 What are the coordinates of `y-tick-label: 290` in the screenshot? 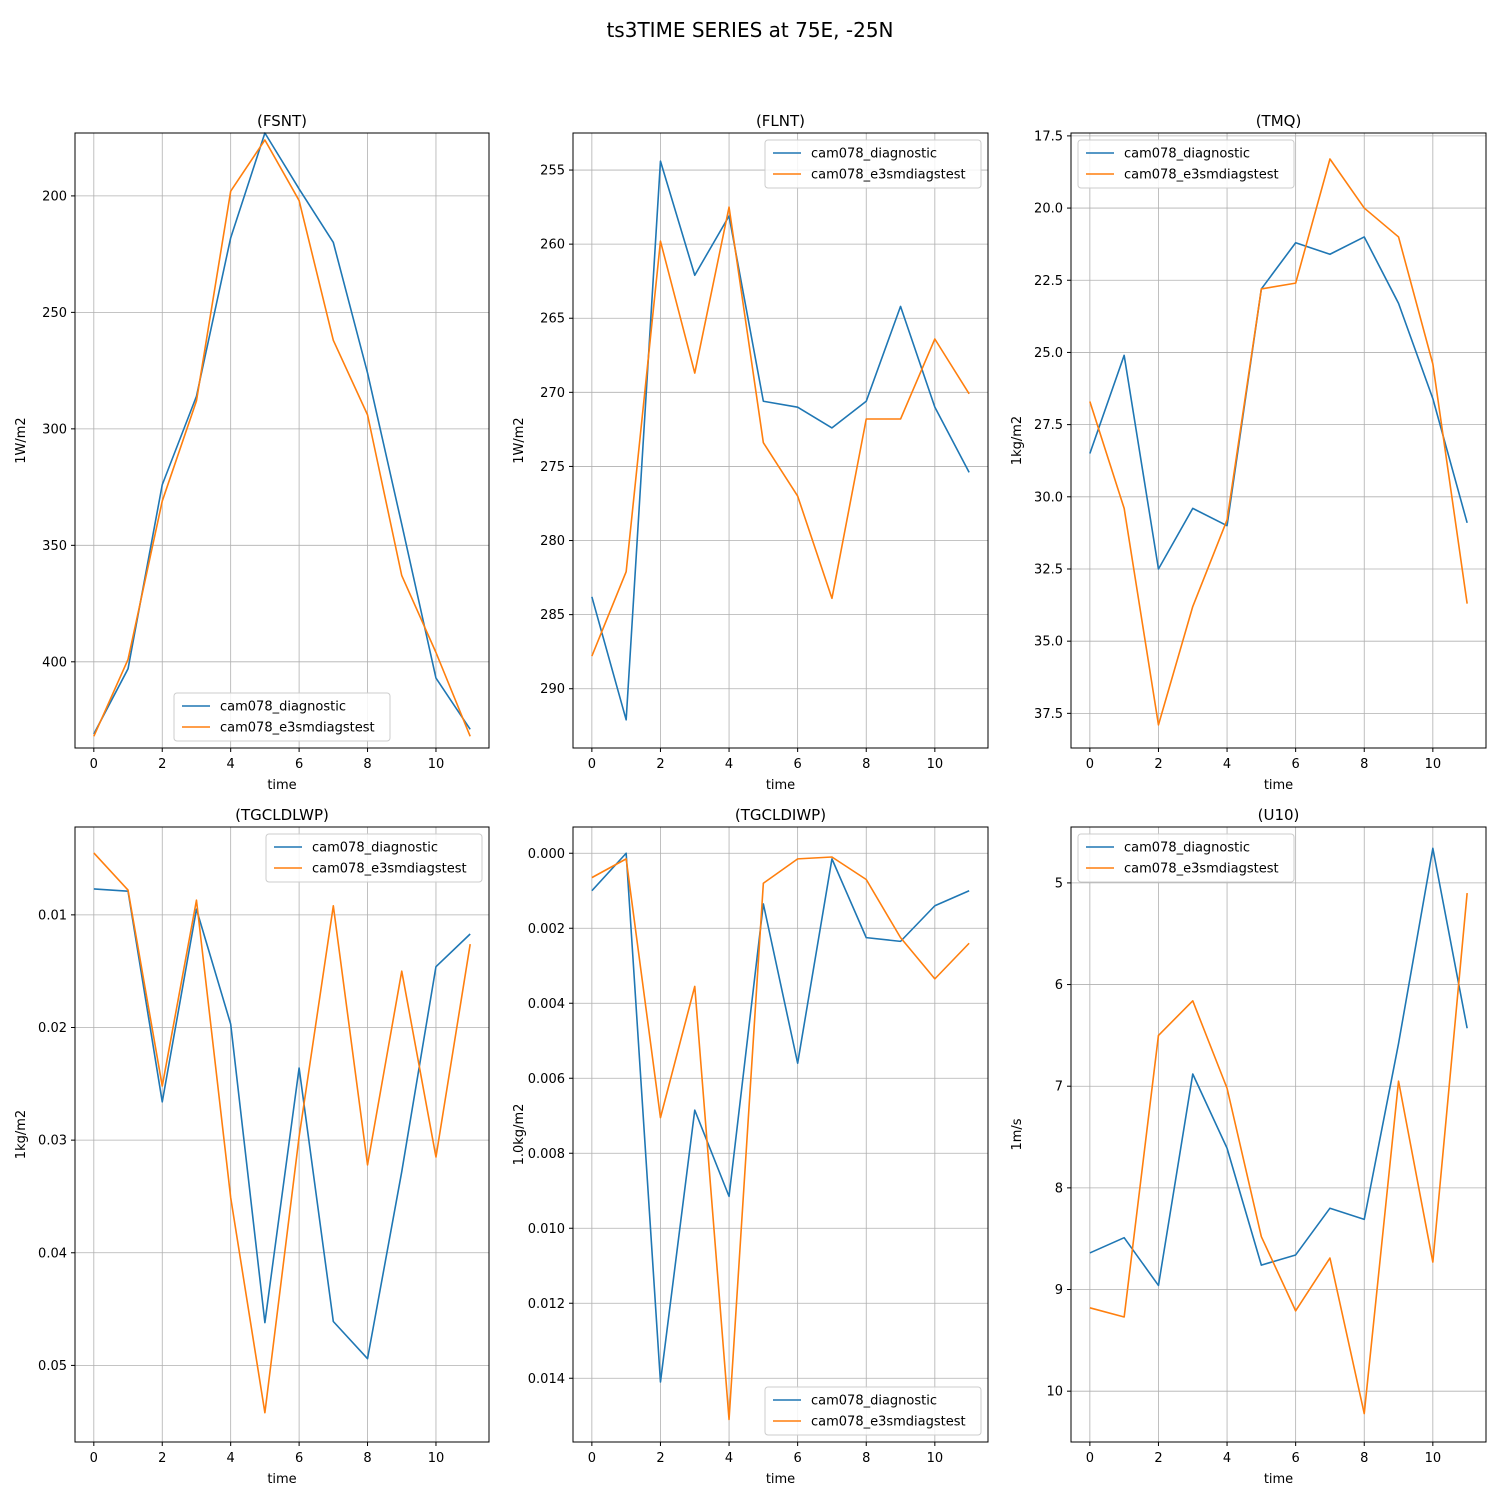 It's located at (552, 689).